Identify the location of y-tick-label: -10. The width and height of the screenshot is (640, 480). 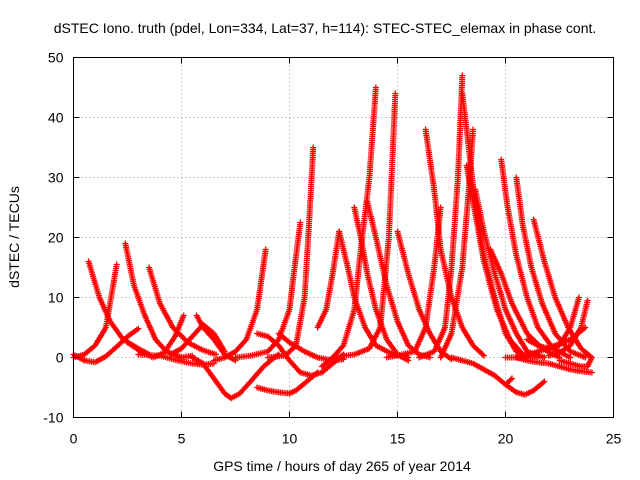
(53, 418).